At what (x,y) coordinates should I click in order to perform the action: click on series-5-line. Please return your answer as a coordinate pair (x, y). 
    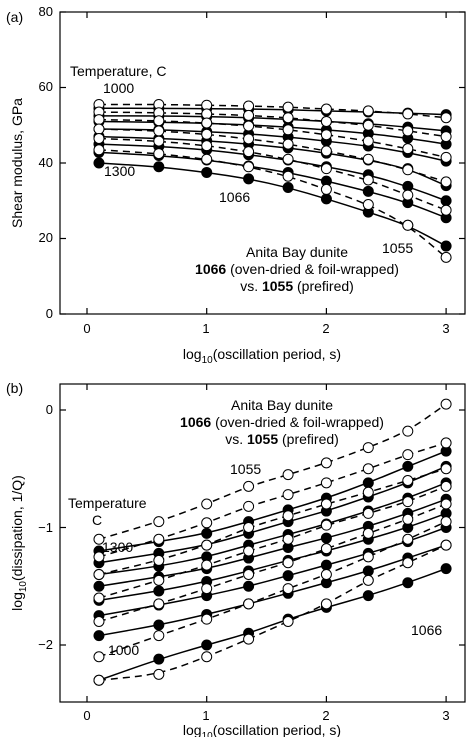
    Looking at the image, I should click on (272, 172).